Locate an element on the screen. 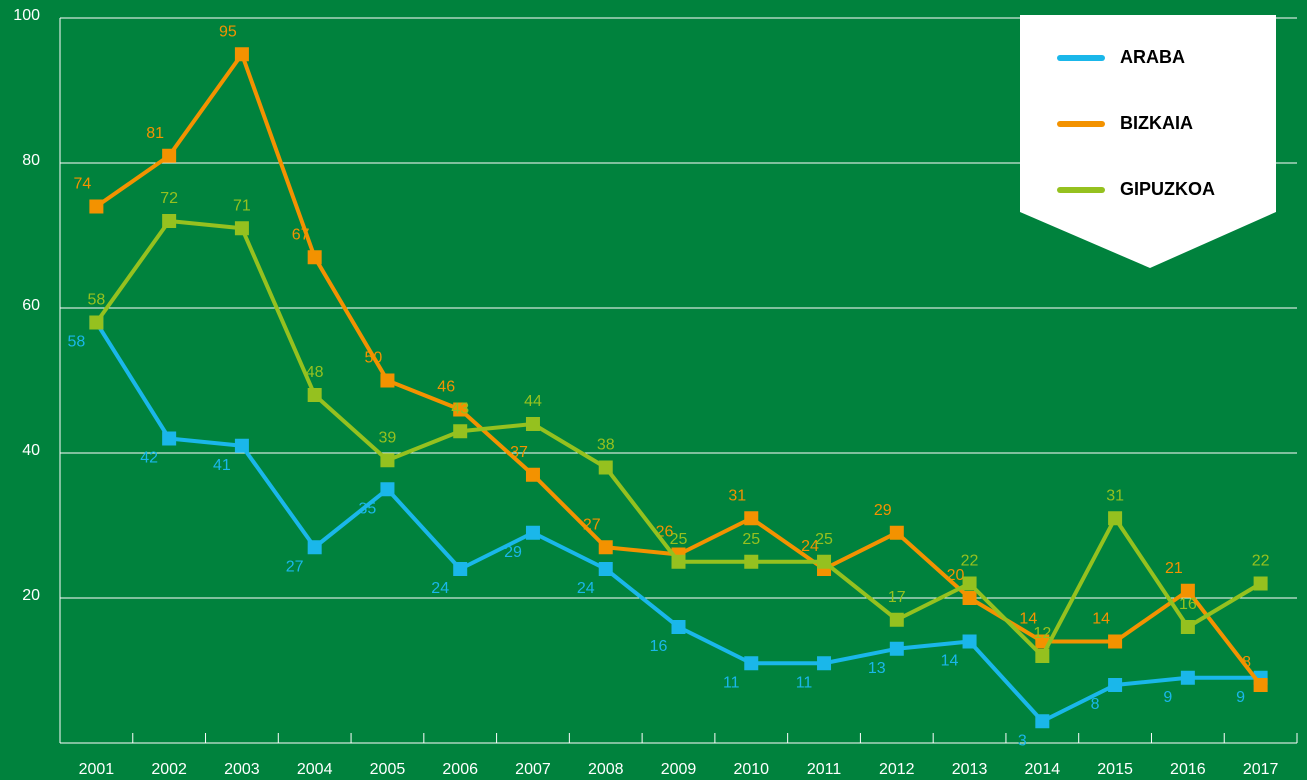 The height and width of the screenshot is (780, 1307). data-label: 43 is located at coordinates (460, 408).